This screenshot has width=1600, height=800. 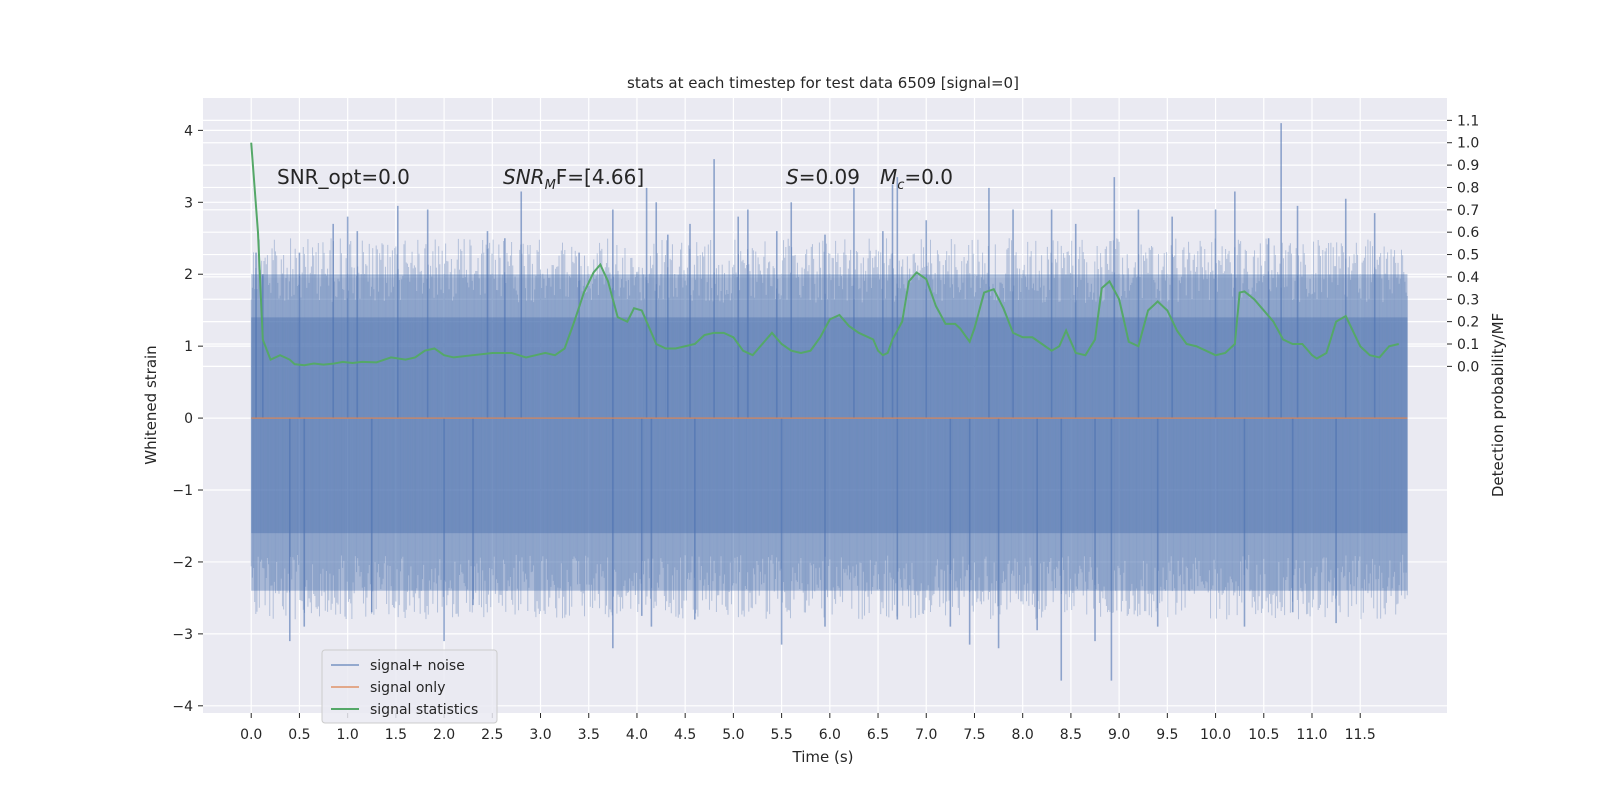 I want to click on x-tick-label: 2.5, so click(x=492, y=735).